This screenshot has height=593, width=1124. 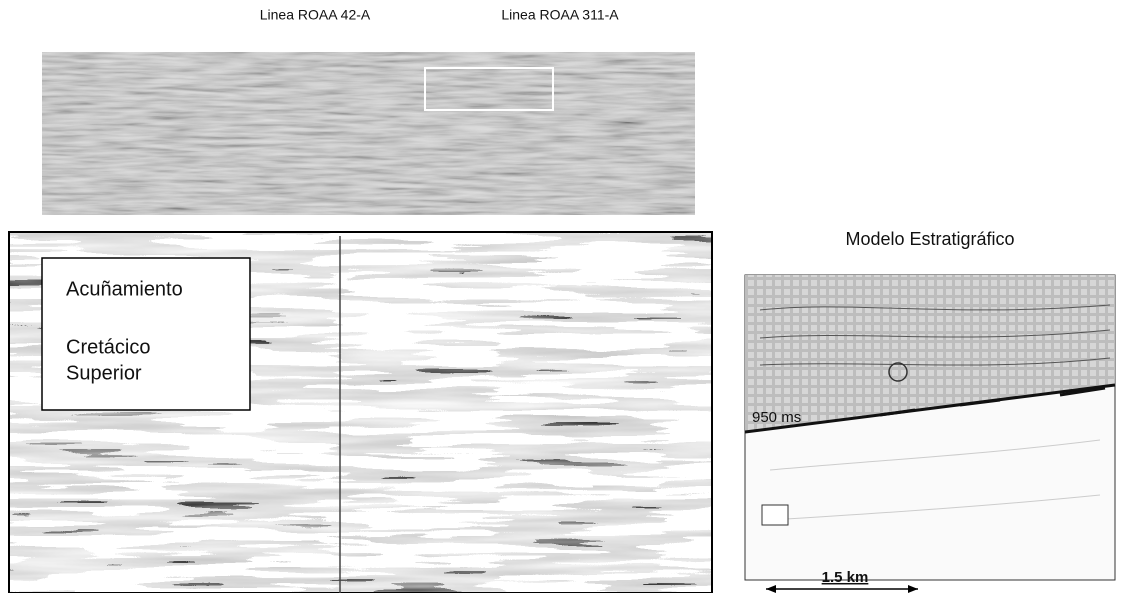 What do you see at coordinates (104, 373) in the screenshot?
I see `annotation-text: Superior` at bounding box center [104, 373].